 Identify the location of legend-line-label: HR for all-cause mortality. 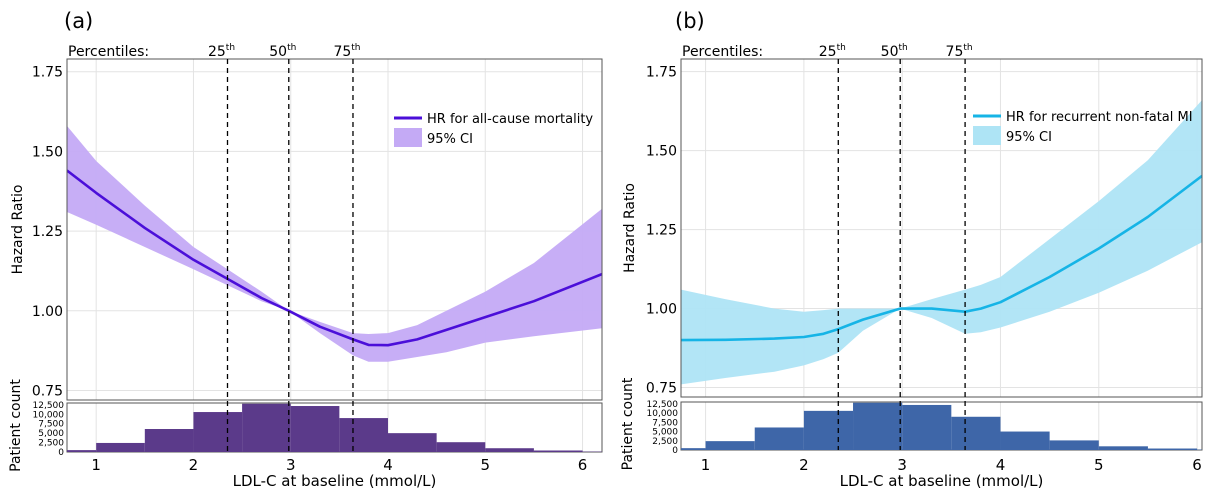
(510, 119).